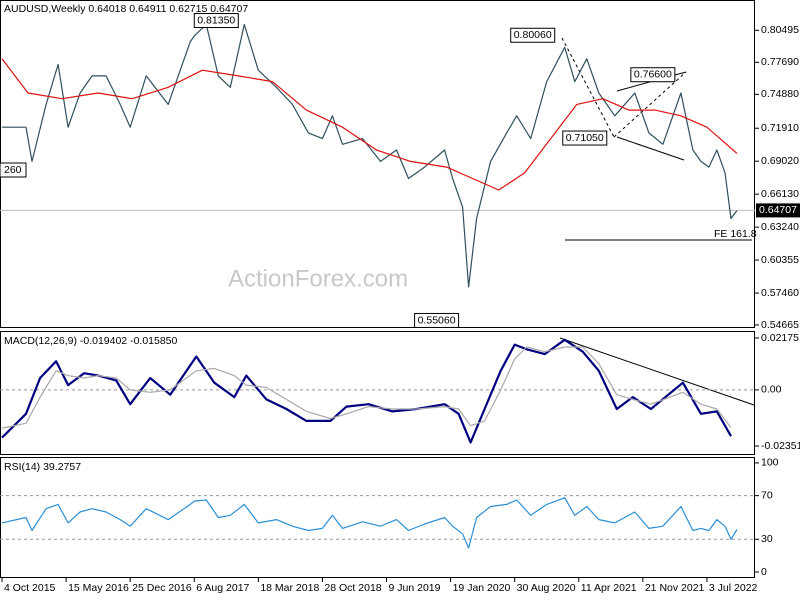 The image size is (800, 600). I want to click on annotation-label: 0.55060, so click(437, 320).